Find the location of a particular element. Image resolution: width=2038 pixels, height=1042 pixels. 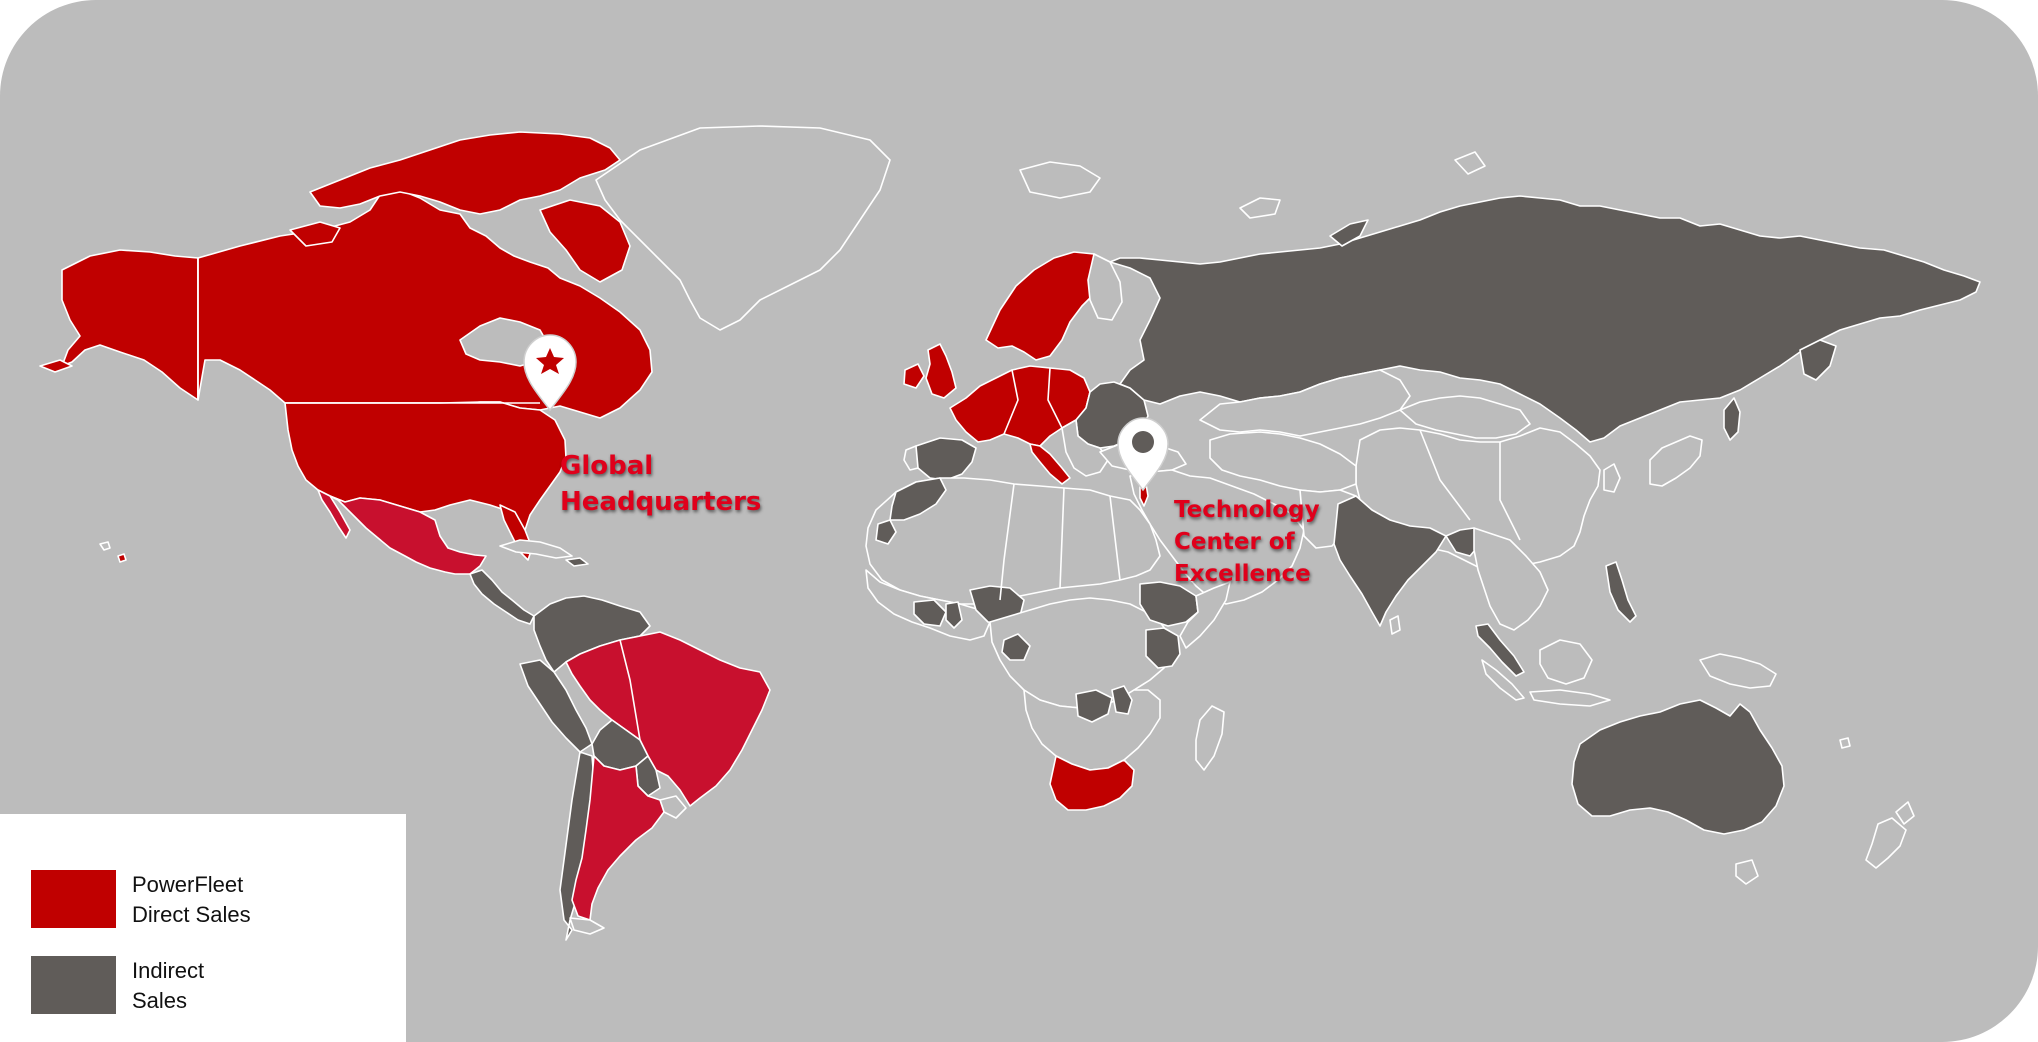

greenland is located at coordinates (743, 228).